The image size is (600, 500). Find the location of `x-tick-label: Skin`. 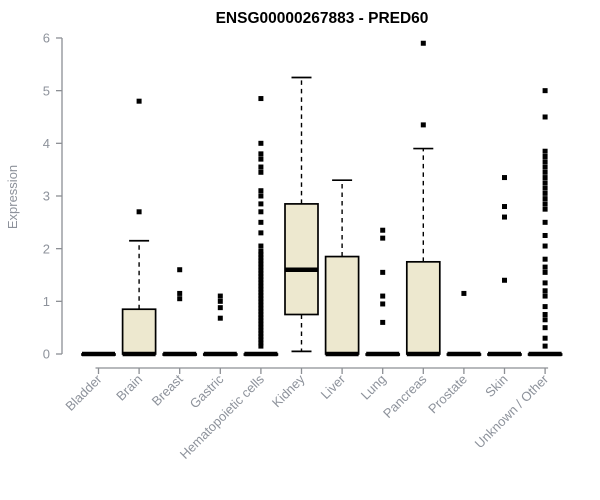

x-tick-label: Skin is located at coordinates (496, 386).